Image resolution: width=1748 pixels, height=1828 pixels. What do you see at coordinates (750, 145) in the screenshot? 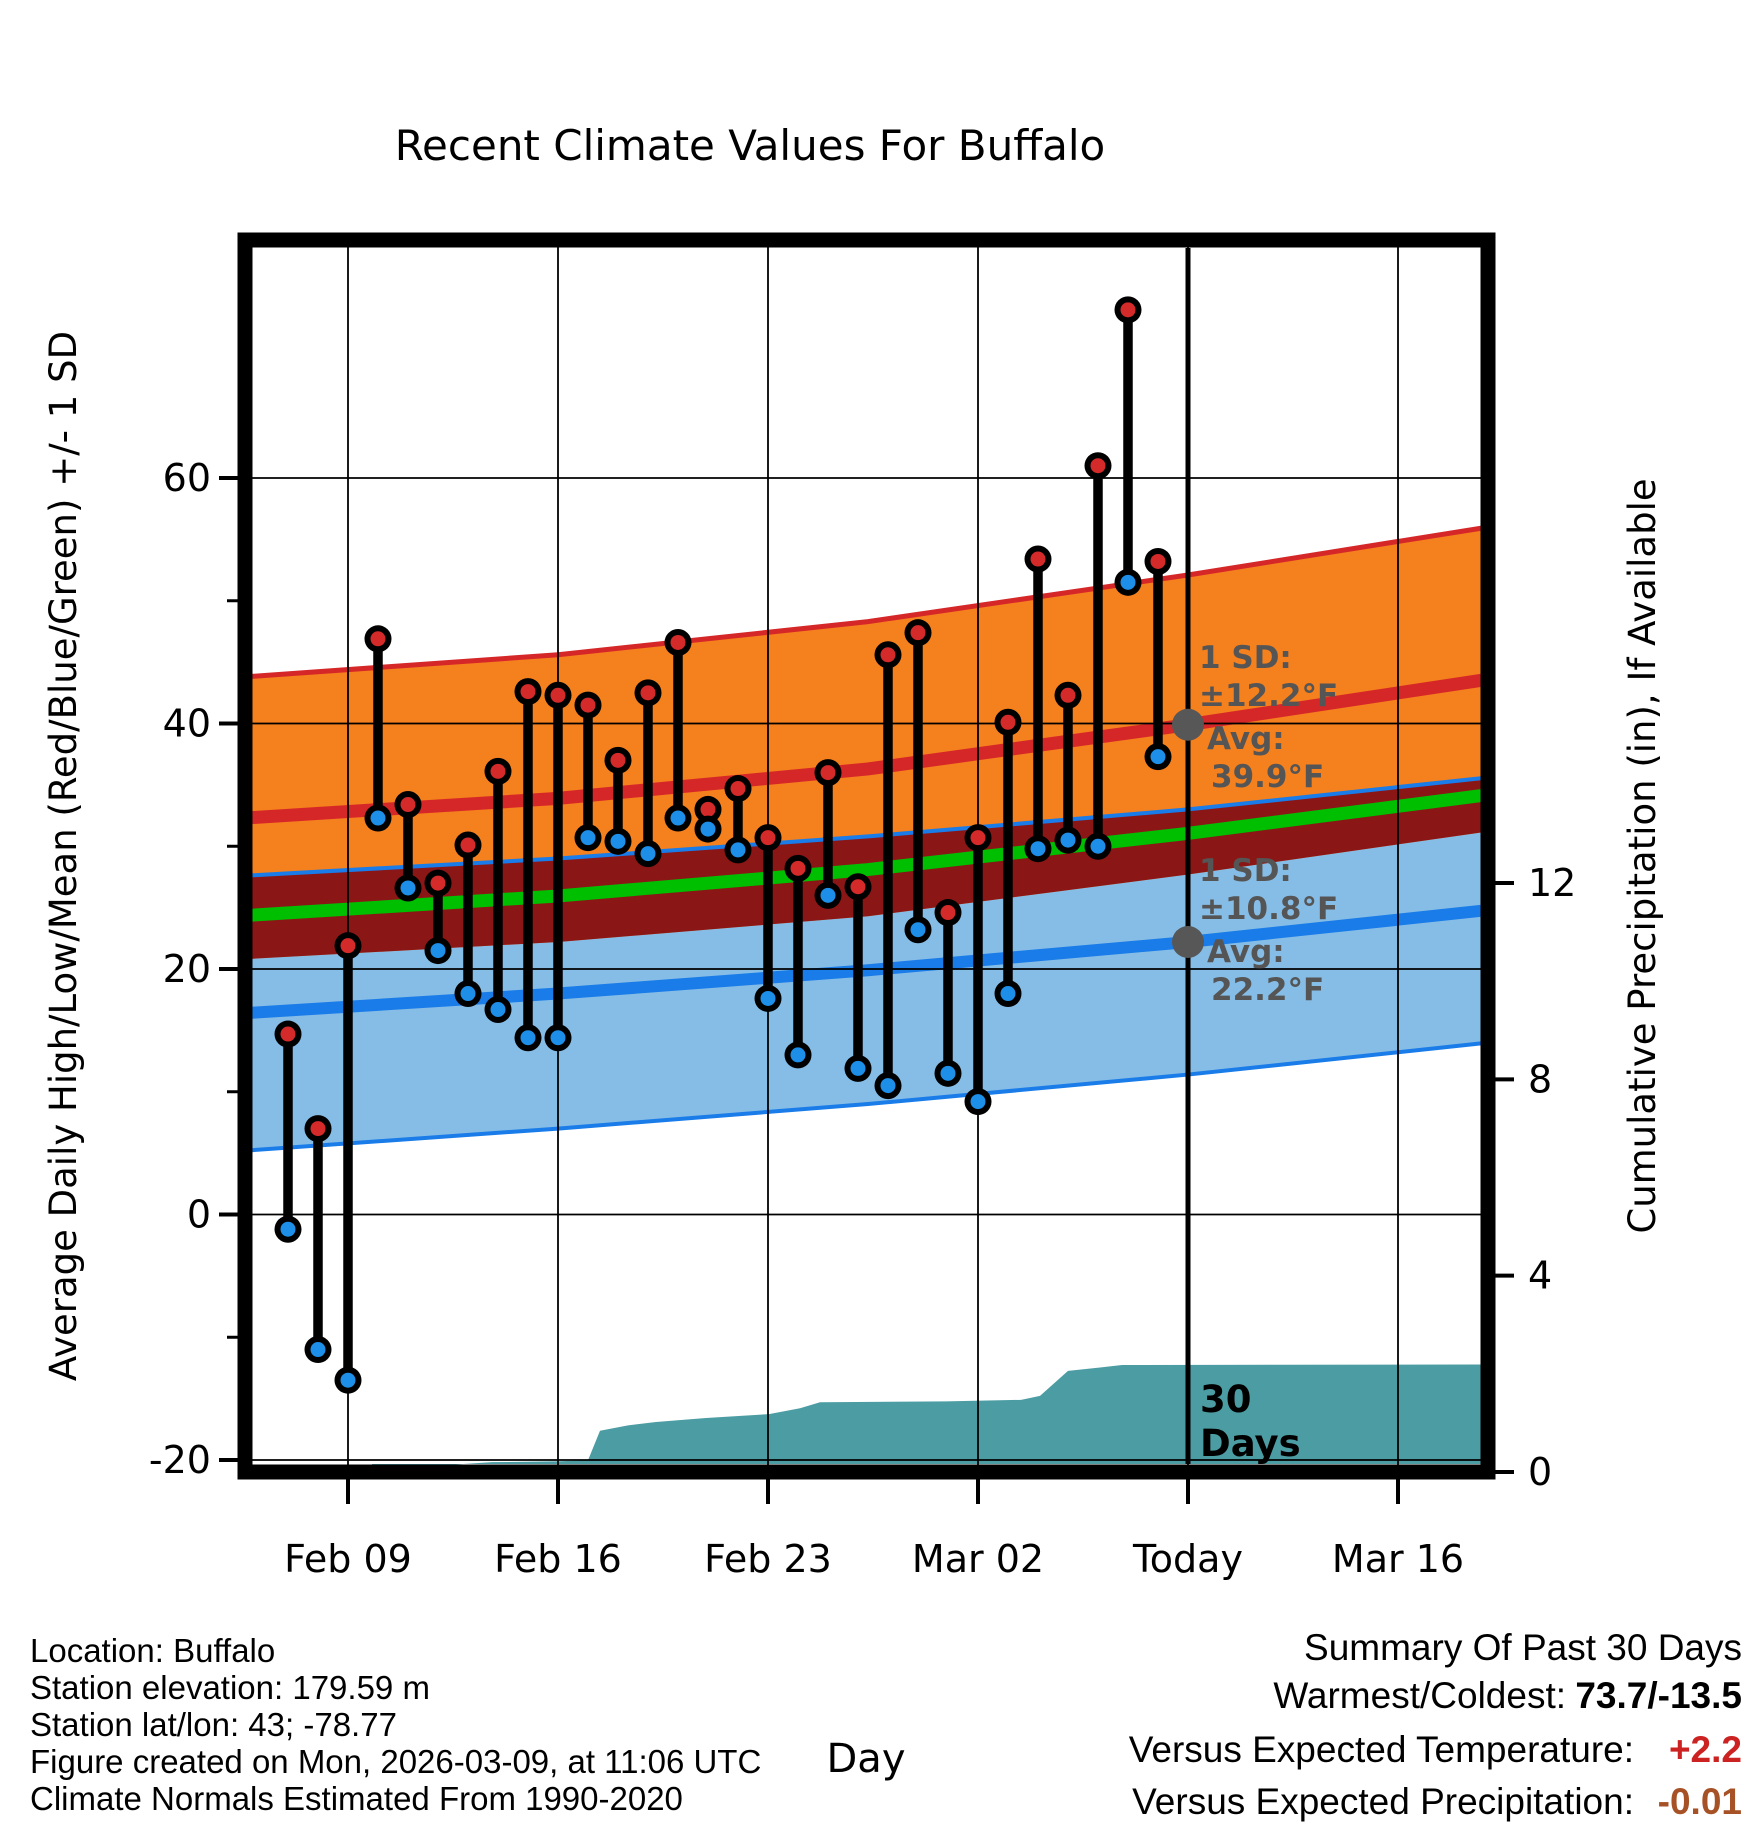
I see `chart-title: Recent Climate Values For Buffalo` at bounding box center [750, 145].